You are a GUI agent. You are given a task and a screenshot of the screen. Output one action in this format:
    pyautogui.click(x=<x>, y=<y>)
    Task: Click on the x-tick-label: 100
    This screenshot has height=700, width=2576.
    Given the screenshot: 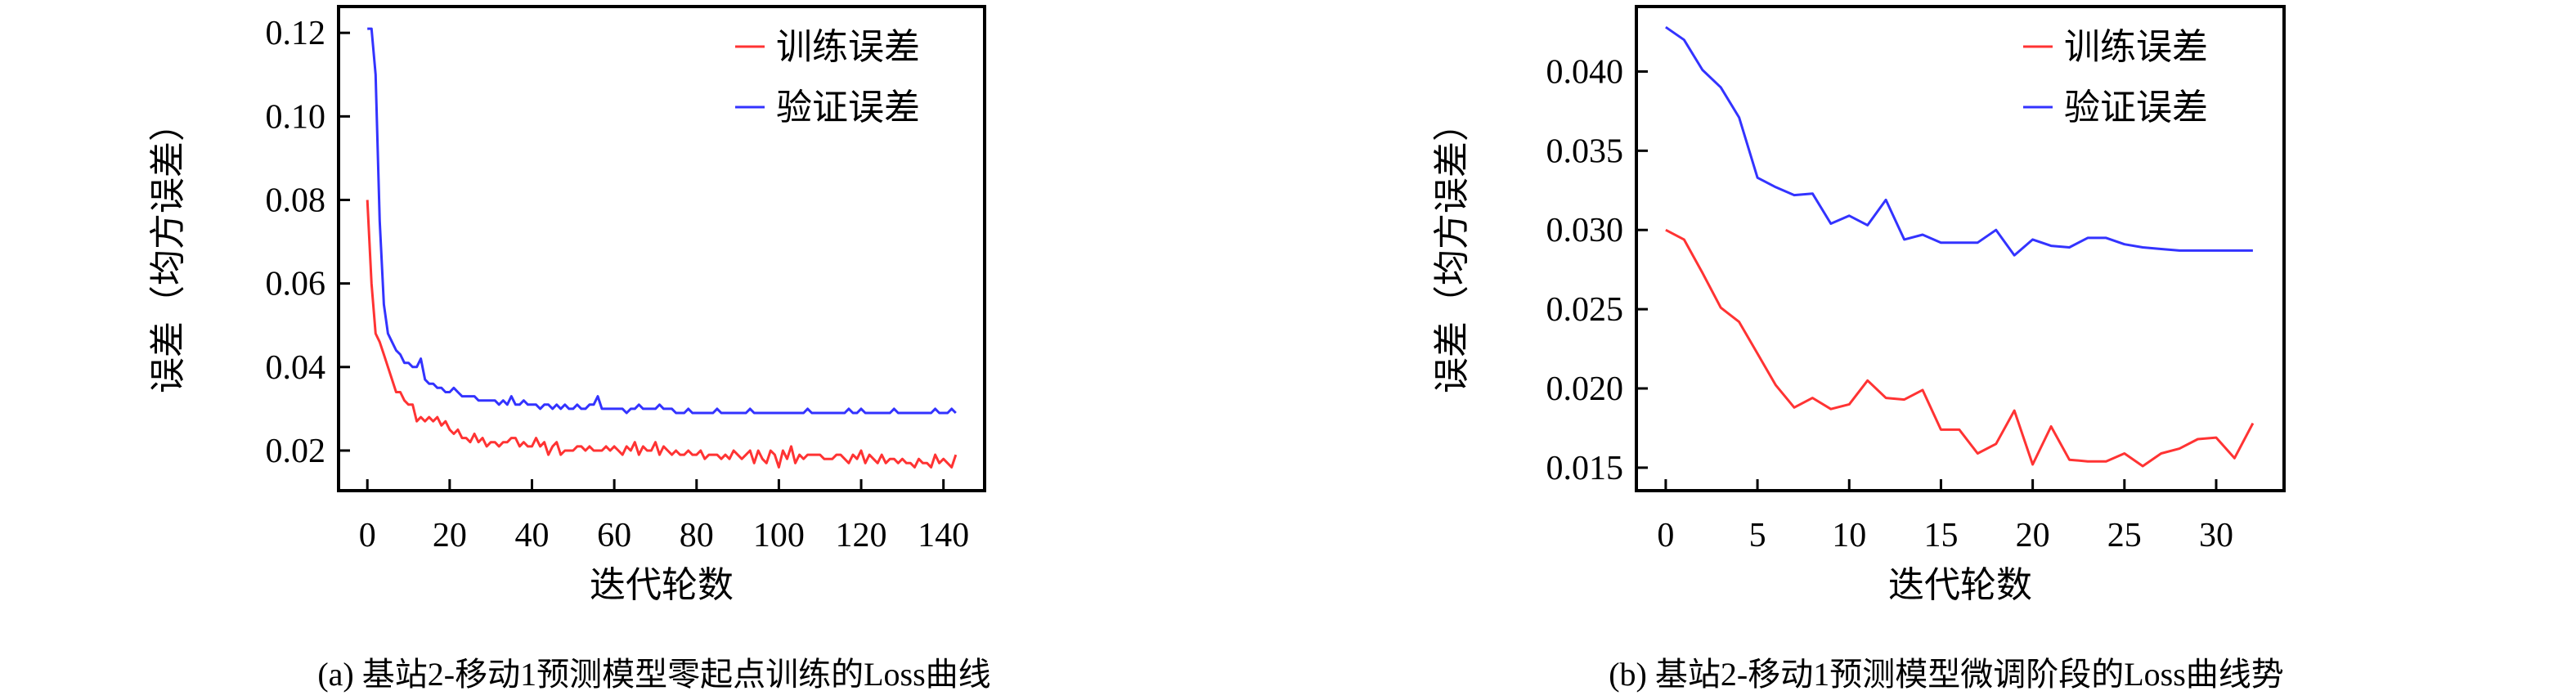 What is the action you would take?
    pyautogui.click(x=779, y=535)
    